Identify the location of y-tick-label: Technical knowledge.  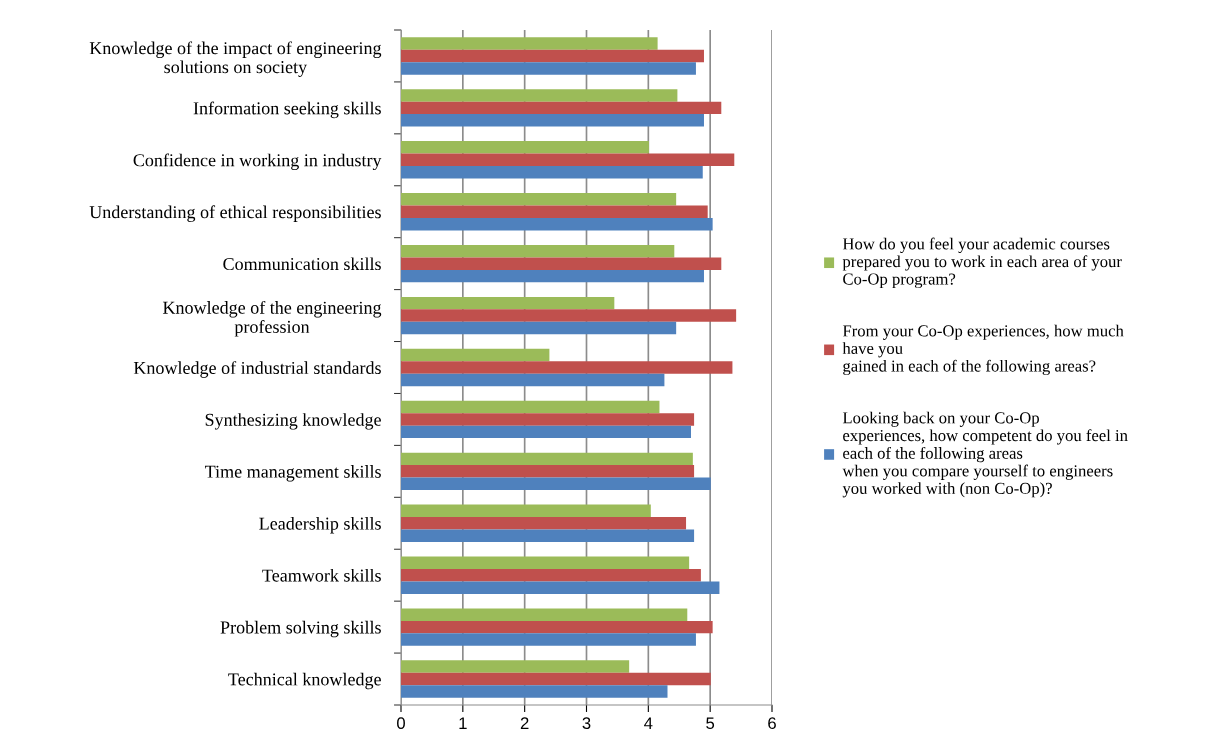
(304, 681).